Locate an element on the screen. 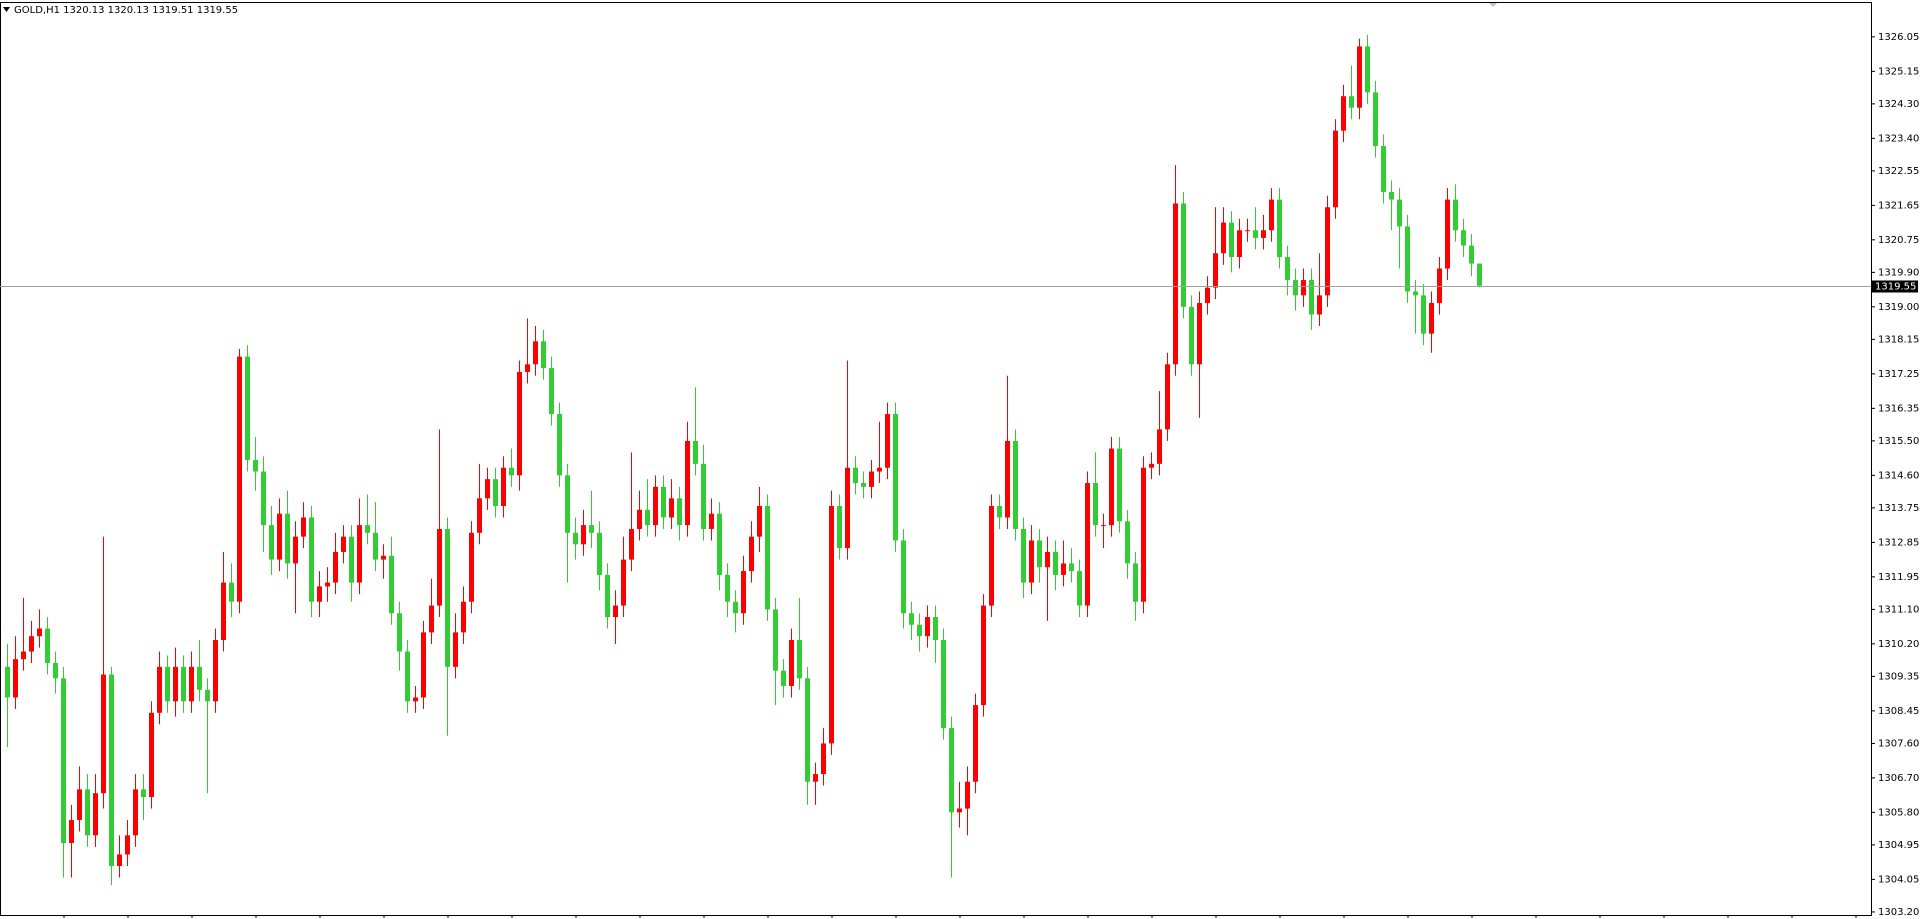 This screenshot has width=1920, height=919. y-tick-label: 1325.15 is located at coordinates (1898, 71).